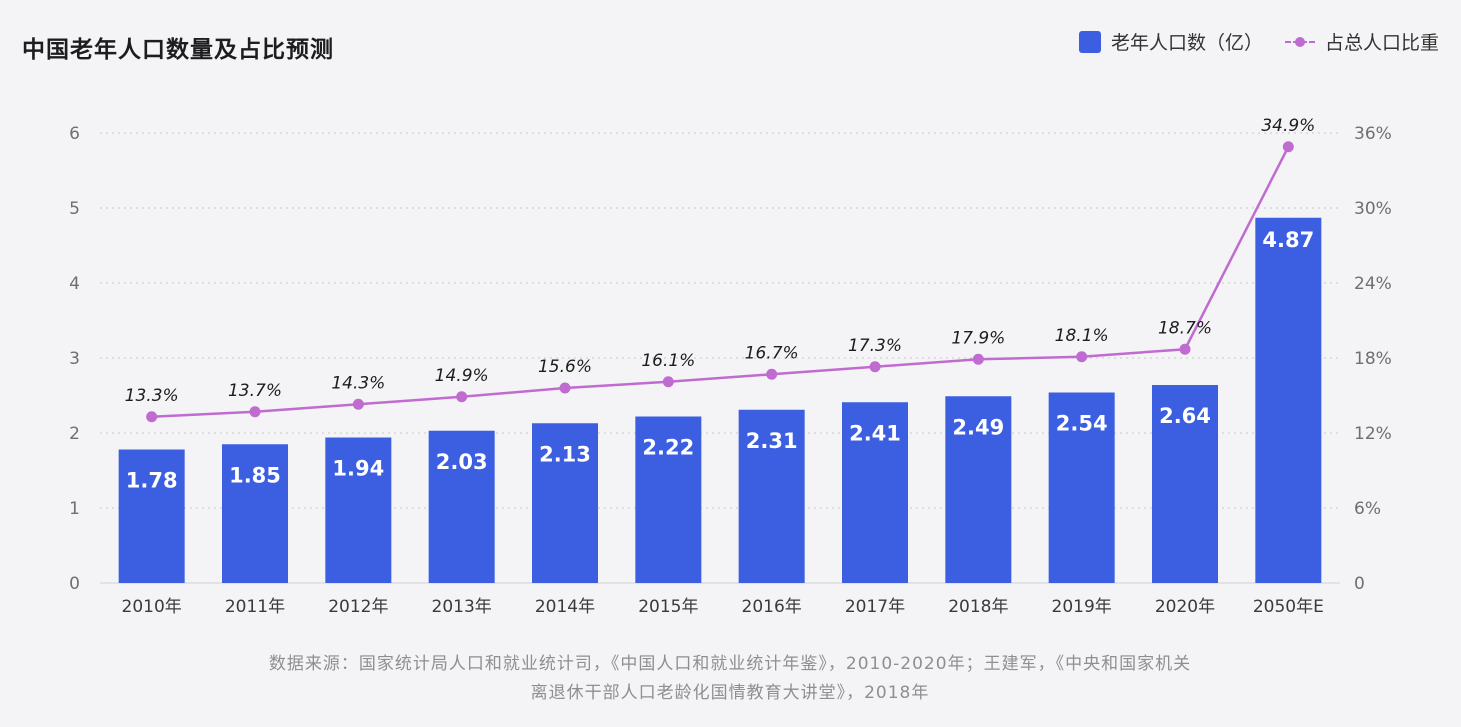  I want to click on line-value-label: 18.7%, so click(1185, 328).